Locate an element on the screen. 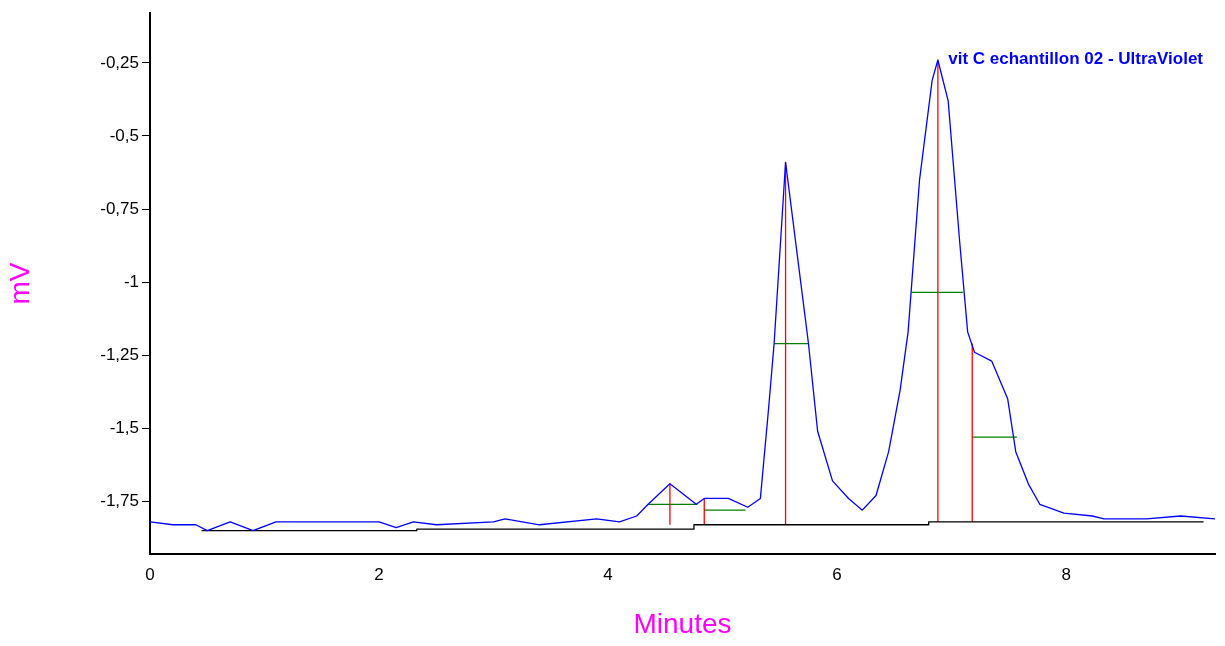 Image resolution: width=1225 pixels, height=646 pixels. y-tick-label: -1,5 is located at coordinates (124, 427).